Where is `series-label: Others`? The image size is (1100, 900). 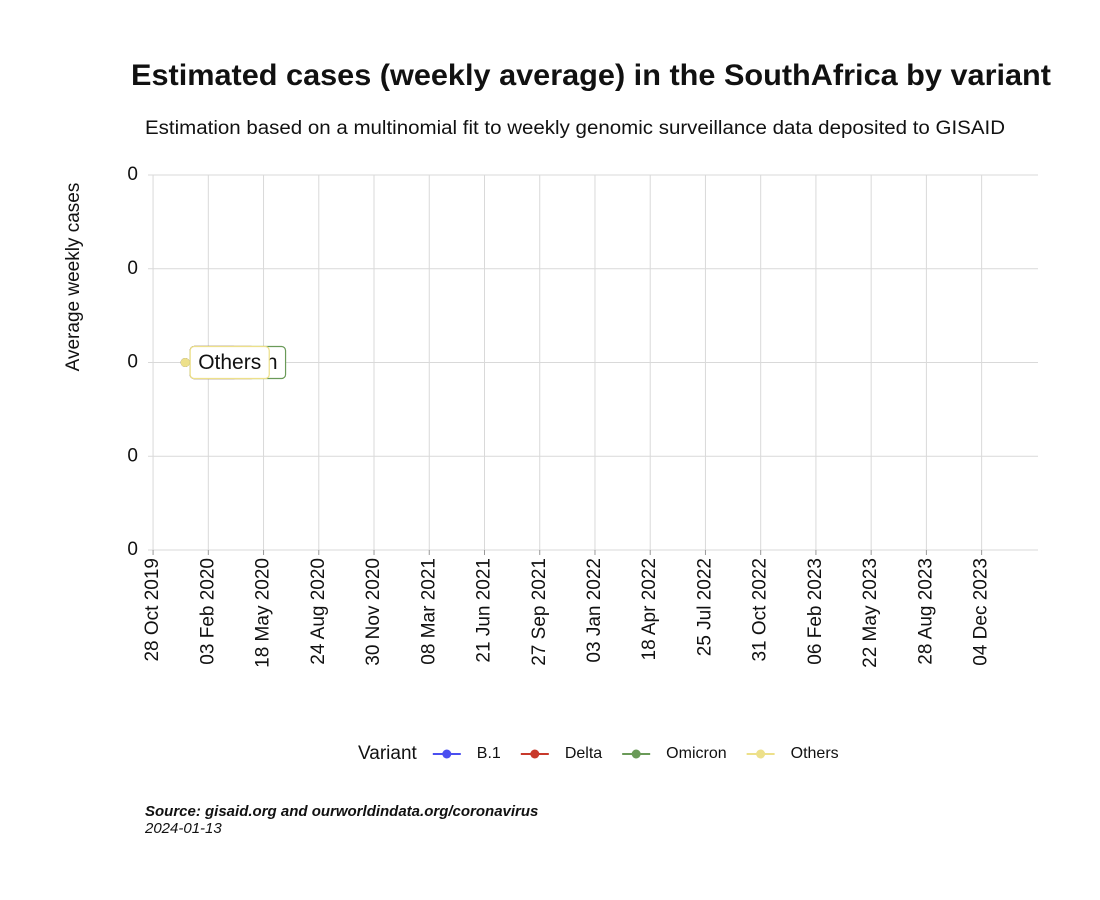 series-label: Others is located at coordinates (229, 362).